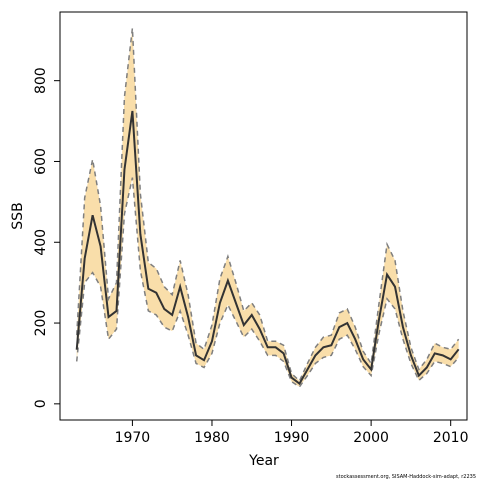  I want to click on x-tick-label: 1980, so click(212, 438).